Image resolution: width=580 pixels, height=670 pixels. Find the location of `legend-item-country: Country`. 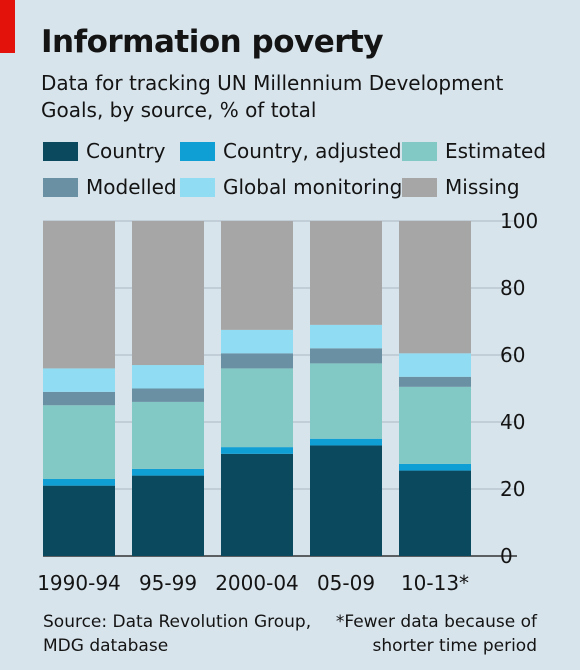

legend-item-country: Country is located at coordinates (104, 151).